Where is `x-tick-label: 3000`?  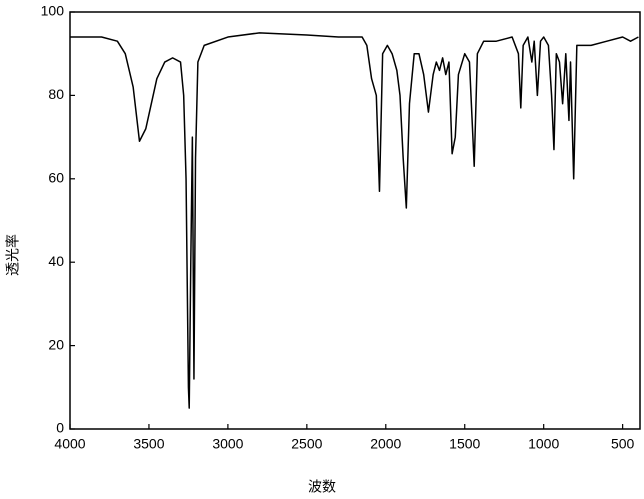
x-tick-label: 3000 is located at coordinates (227, 444).